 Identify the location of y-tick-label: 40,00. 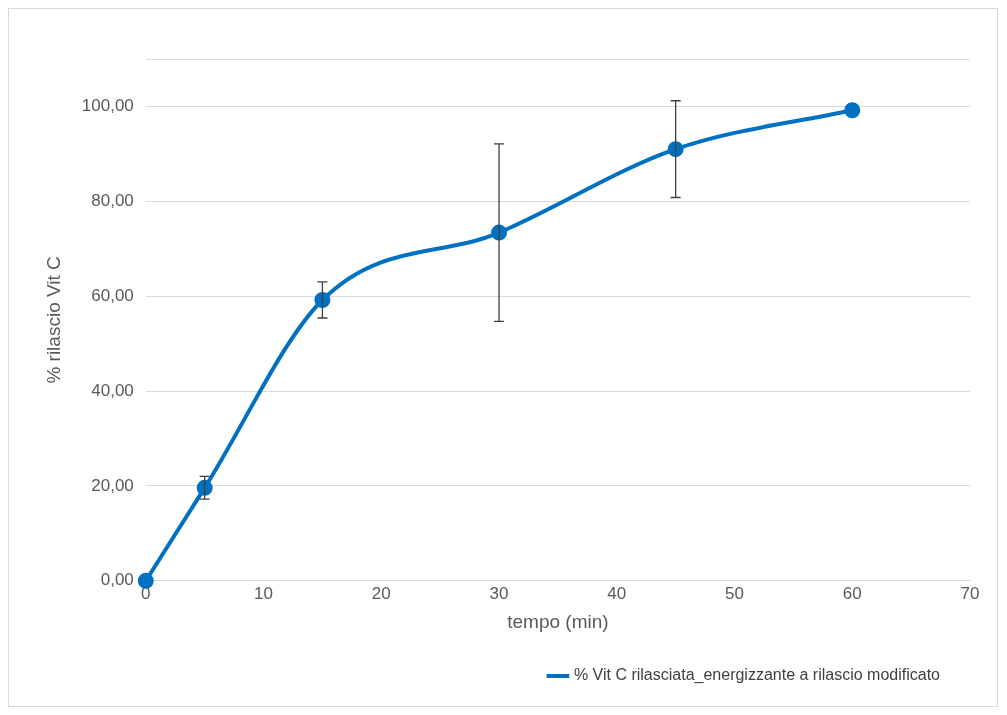
(112, 390).